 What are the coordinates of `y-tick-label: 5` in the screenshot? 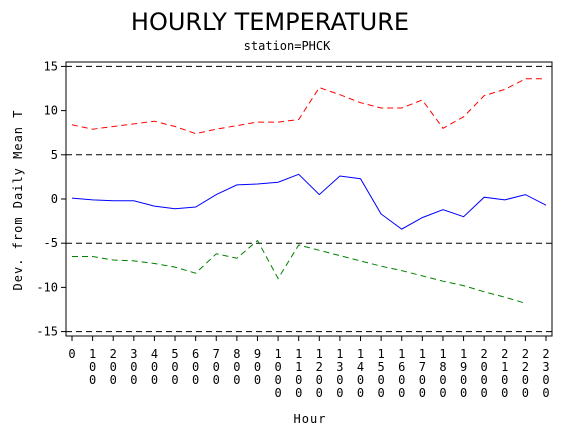 It's located at (54, 155).